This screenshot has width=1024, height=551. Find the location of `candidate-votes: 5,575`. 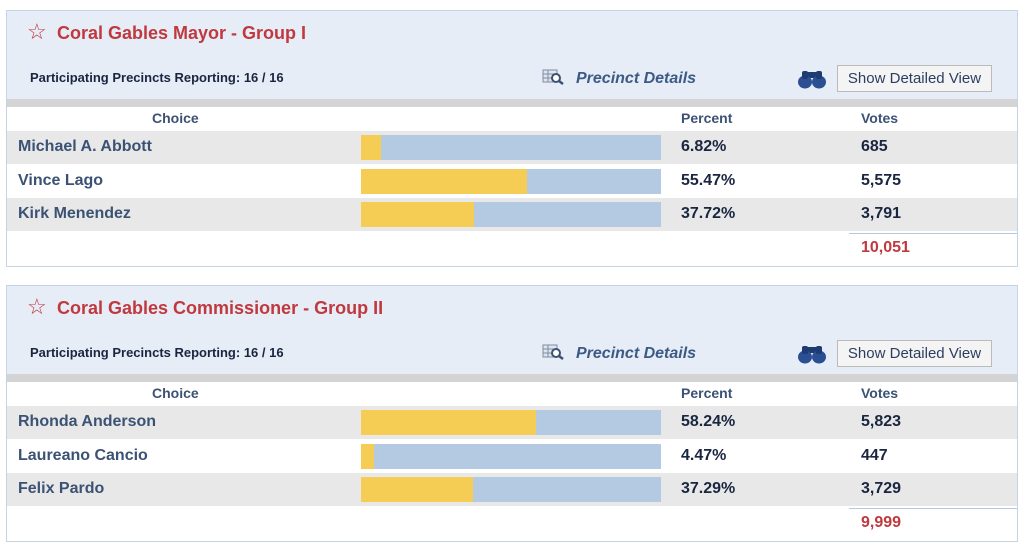

candidate-votes: 5,575 is located at coordinates (881, 180).